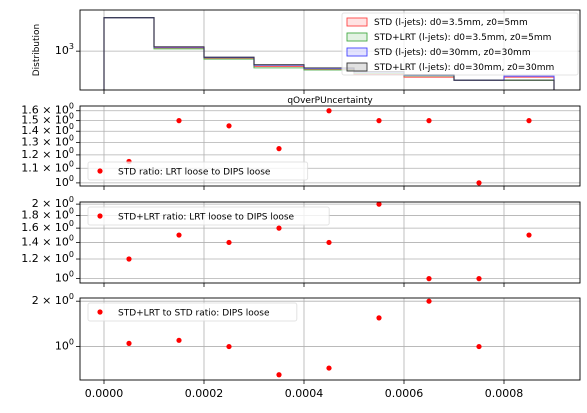 The image size is (587, 413). Describe the element at coordinates (504, 393) in the screenshot. I see `x-tick-label: 0.0008` at that location.